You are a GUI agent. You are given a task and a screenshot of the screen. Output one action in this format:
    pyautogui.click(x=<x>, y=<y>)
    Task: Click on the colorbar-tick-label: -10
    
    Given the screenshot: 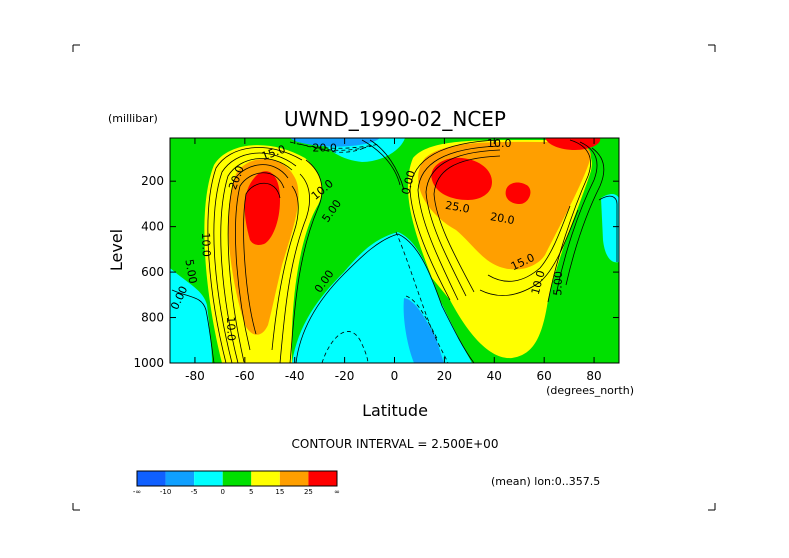 What is the action you would take?
    pyautogui.click(x=165, y=492)
    